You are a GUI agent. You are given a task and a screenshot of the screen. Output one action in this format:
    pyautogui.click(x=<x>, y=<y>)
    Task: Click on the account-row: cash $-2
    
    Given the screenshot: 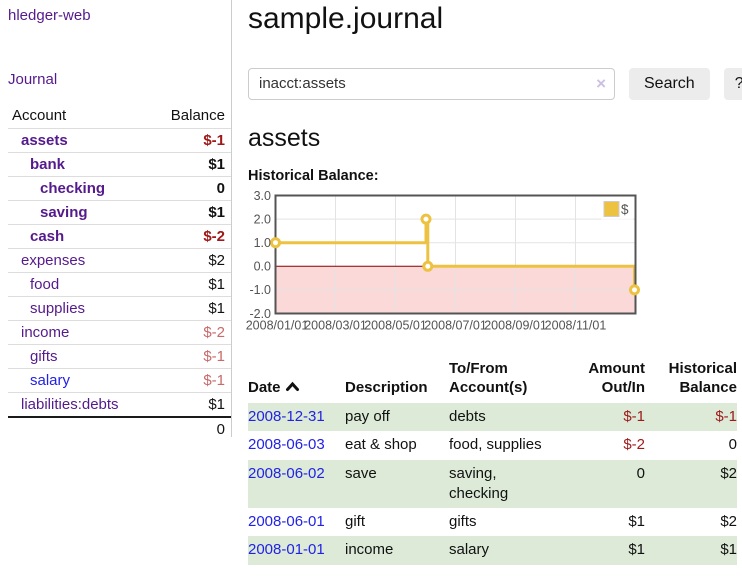 What is the action you would take?
    pyautogui.click(x=119, y=236)
    